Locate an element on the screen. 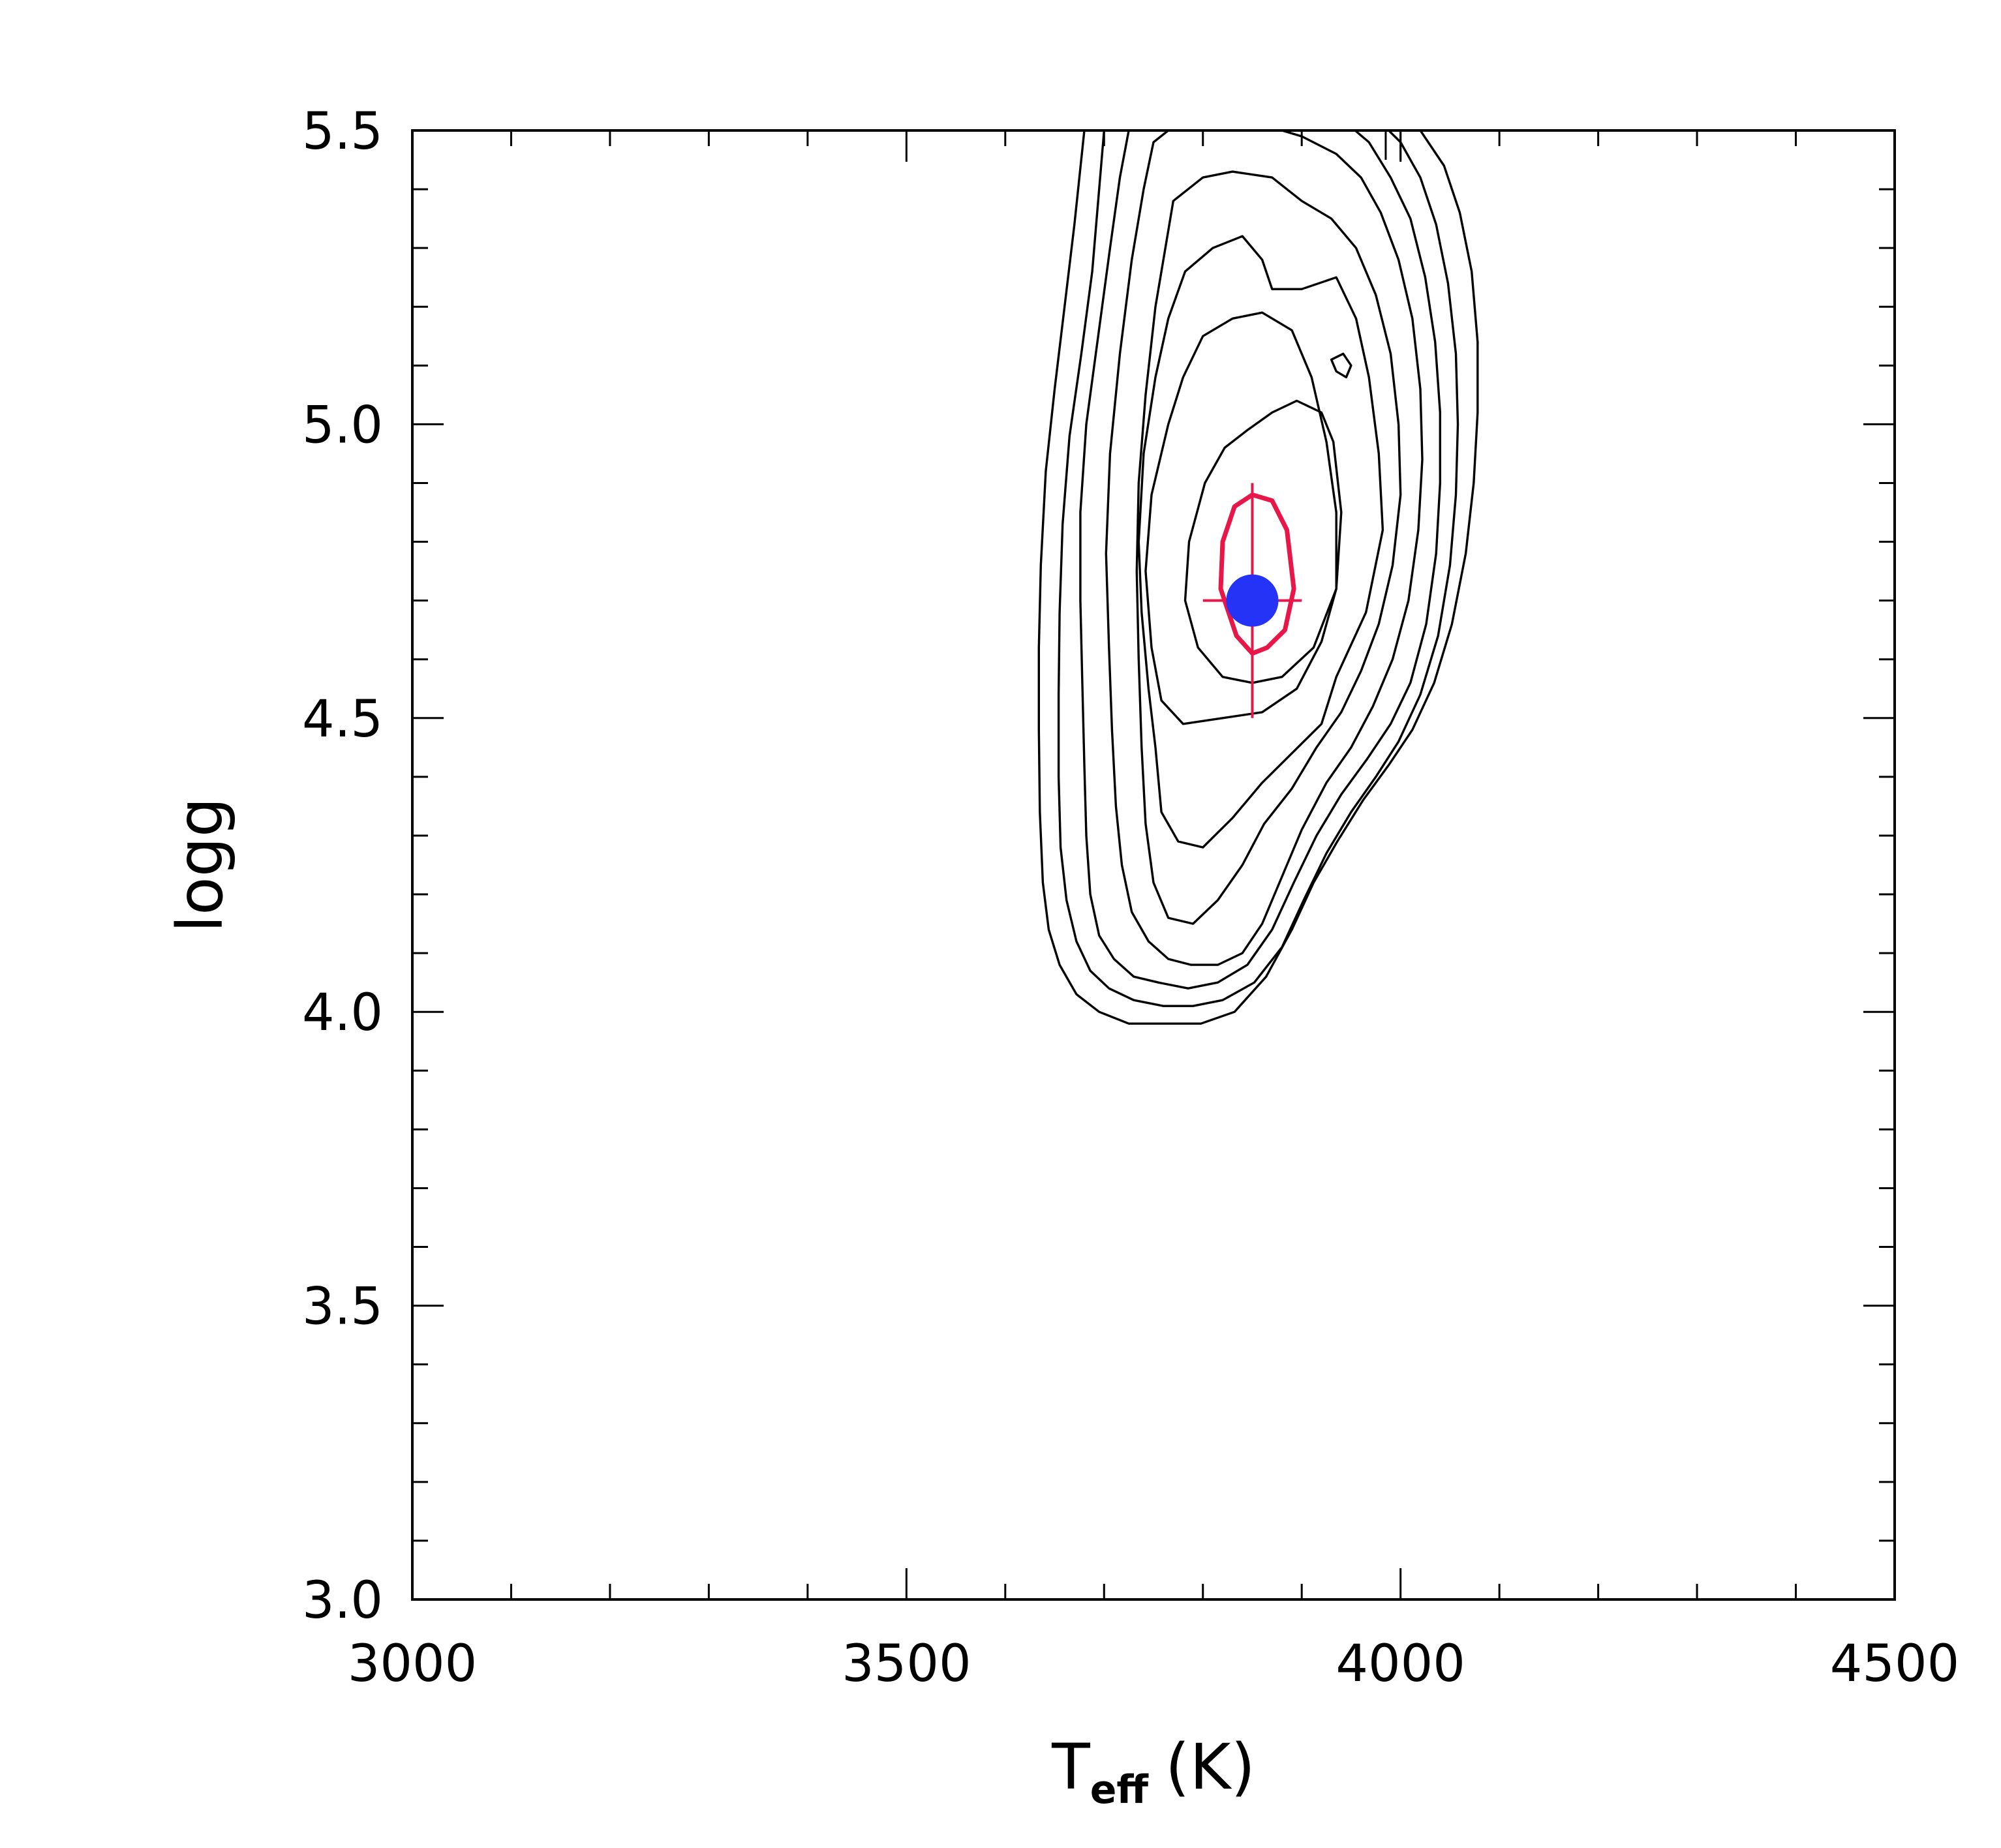 This screenshot has width=2001, height=1848. best-fit-layer is located at coordinates (1252, 600).